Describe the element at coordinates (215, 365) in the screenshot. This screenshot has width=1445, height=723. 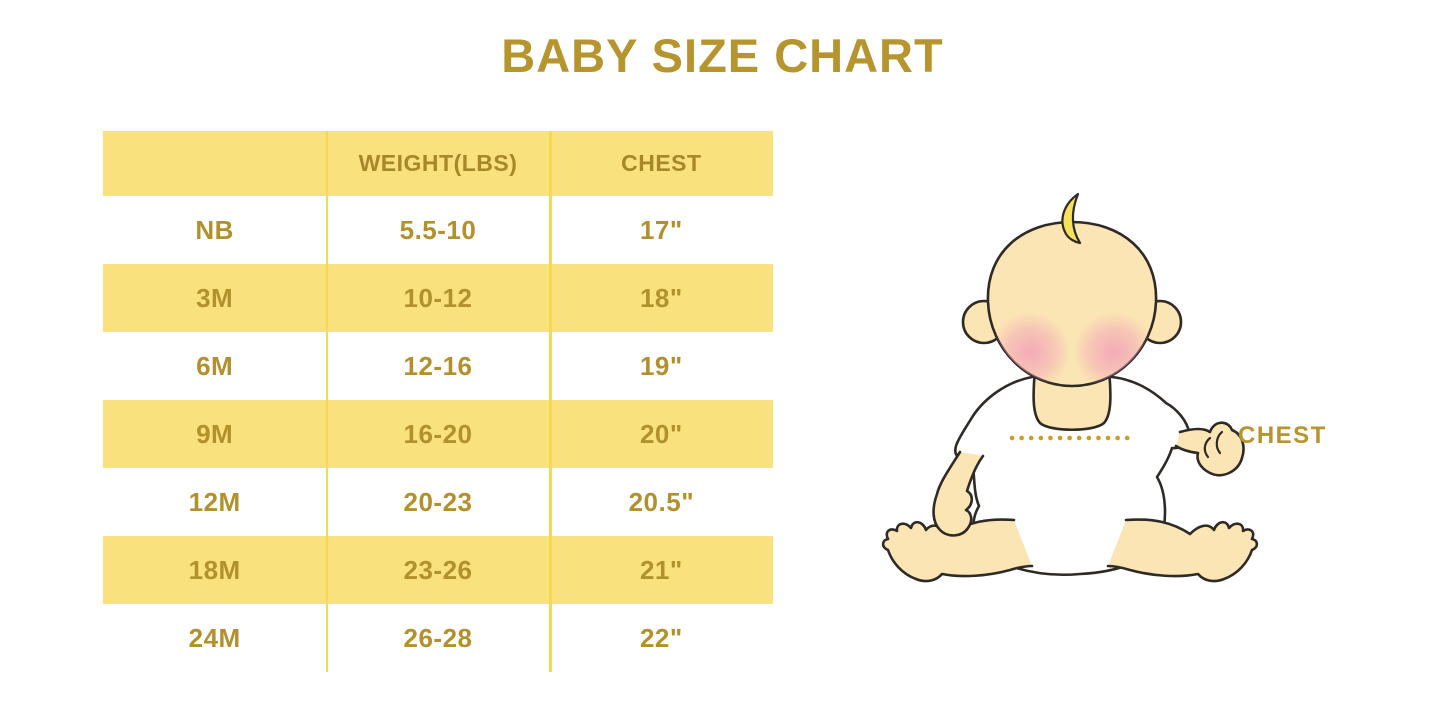
I see `cell-size: 6M` at that location.